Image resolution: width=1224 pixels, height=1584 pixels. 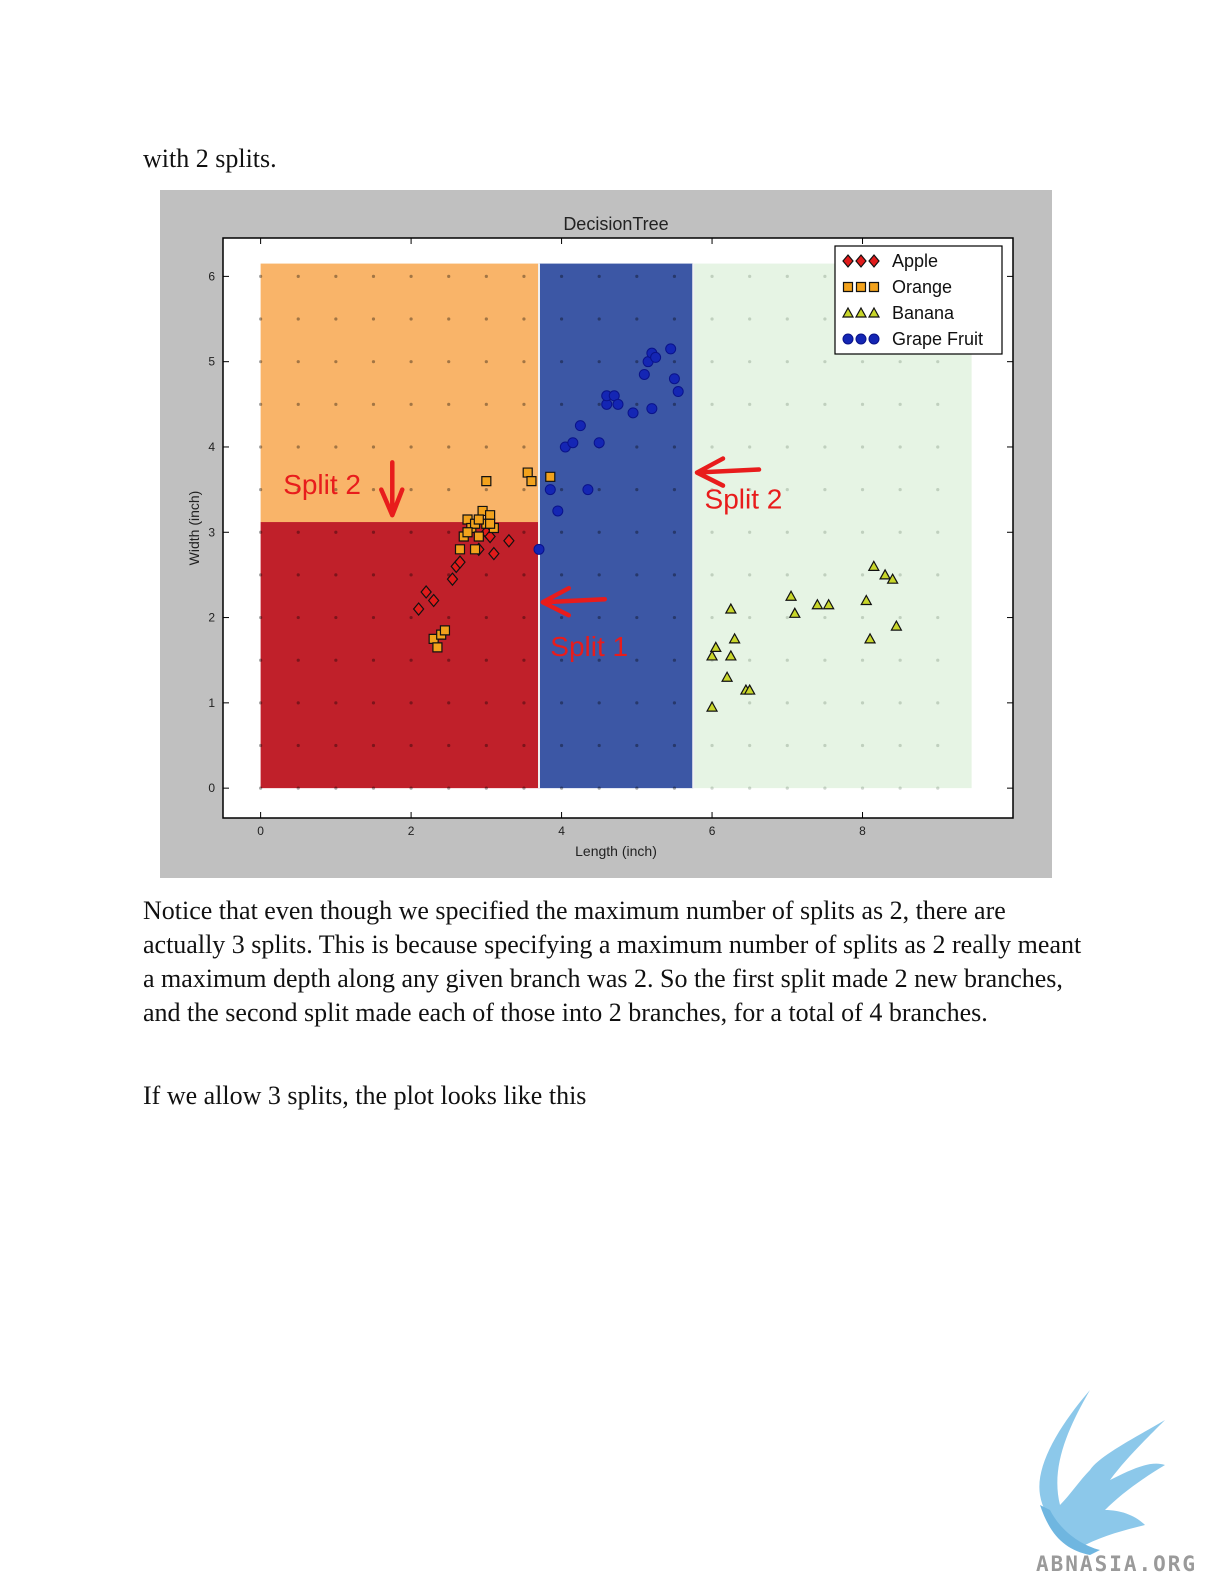 What do you see at coordinates (1102, 1472) in the screenshot?
I see `abnasia-logo` at bounding box center [1102, 1472].